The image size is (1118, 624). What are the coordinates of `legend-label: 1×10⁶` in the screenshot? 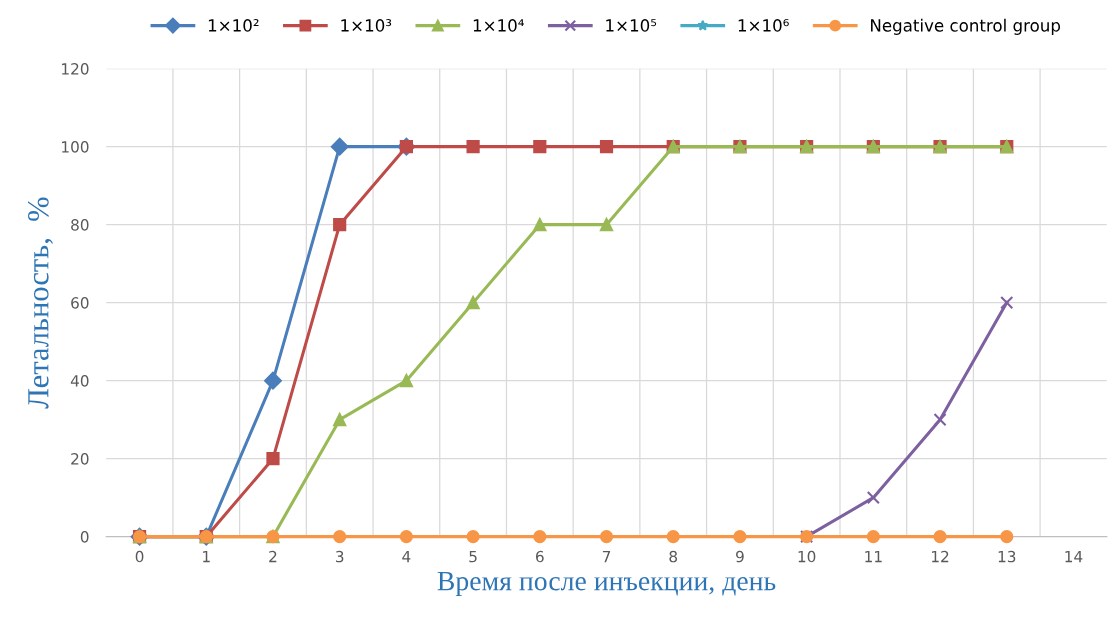 It's located at (763, 25).